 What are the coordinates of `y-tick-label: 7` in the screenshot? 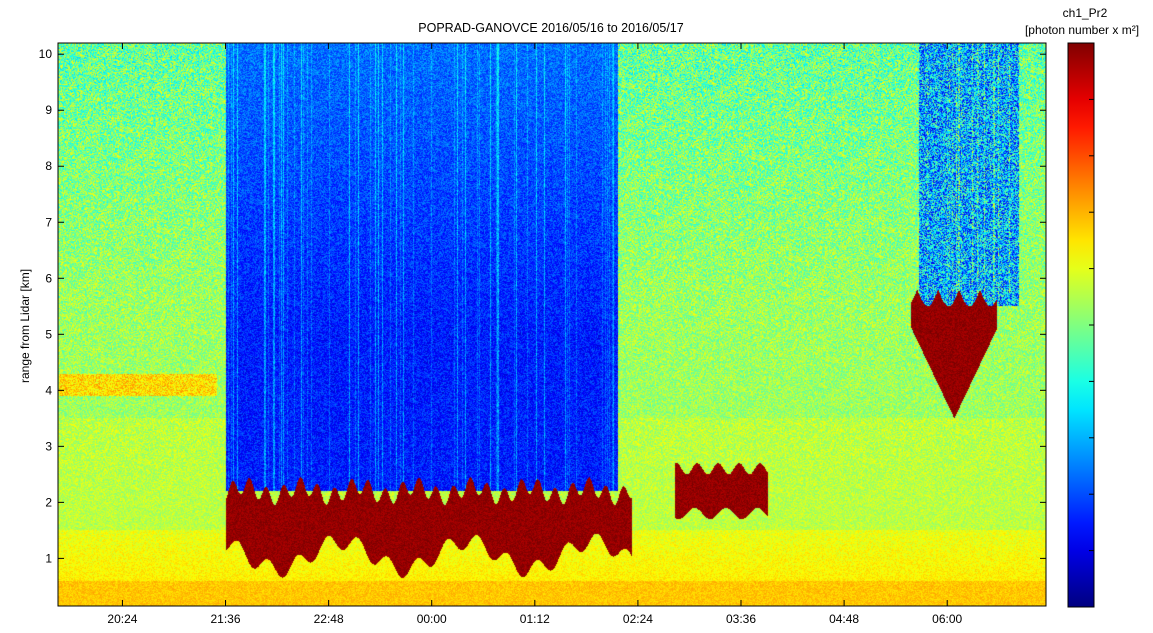 It's located at (48, 222).